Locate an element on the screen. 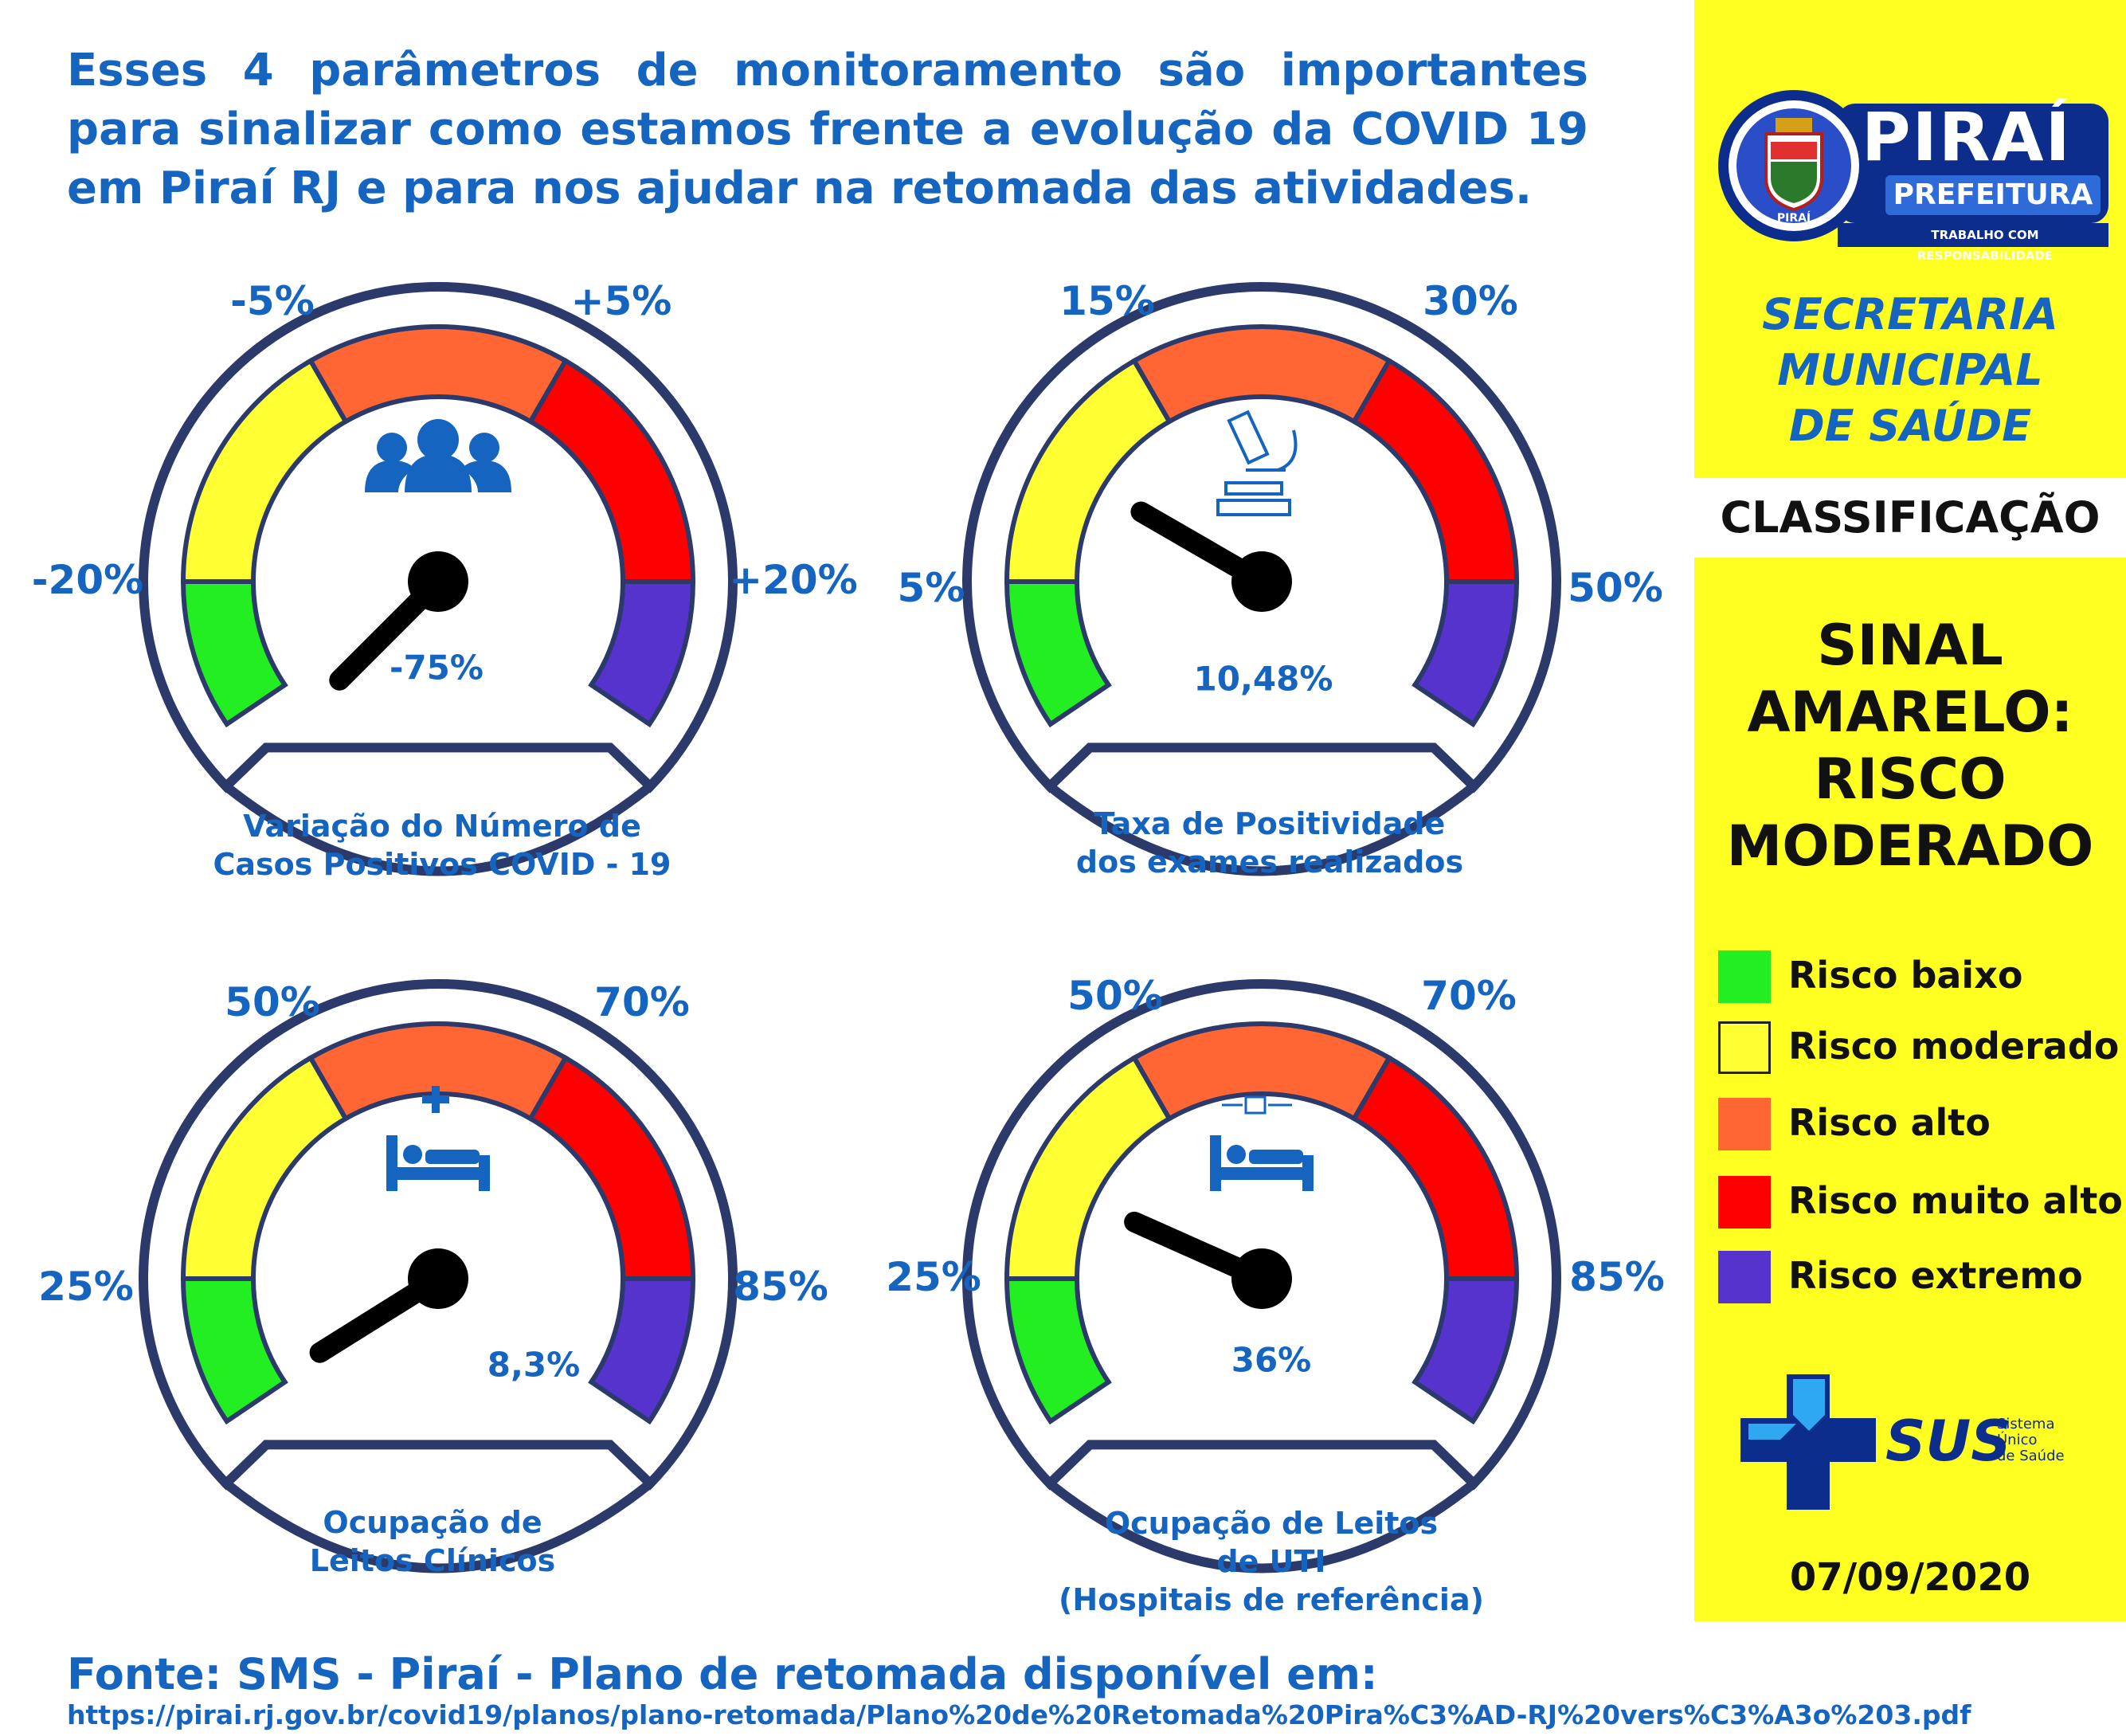  tick-right: 50% is located at coordinates (1615, 588).